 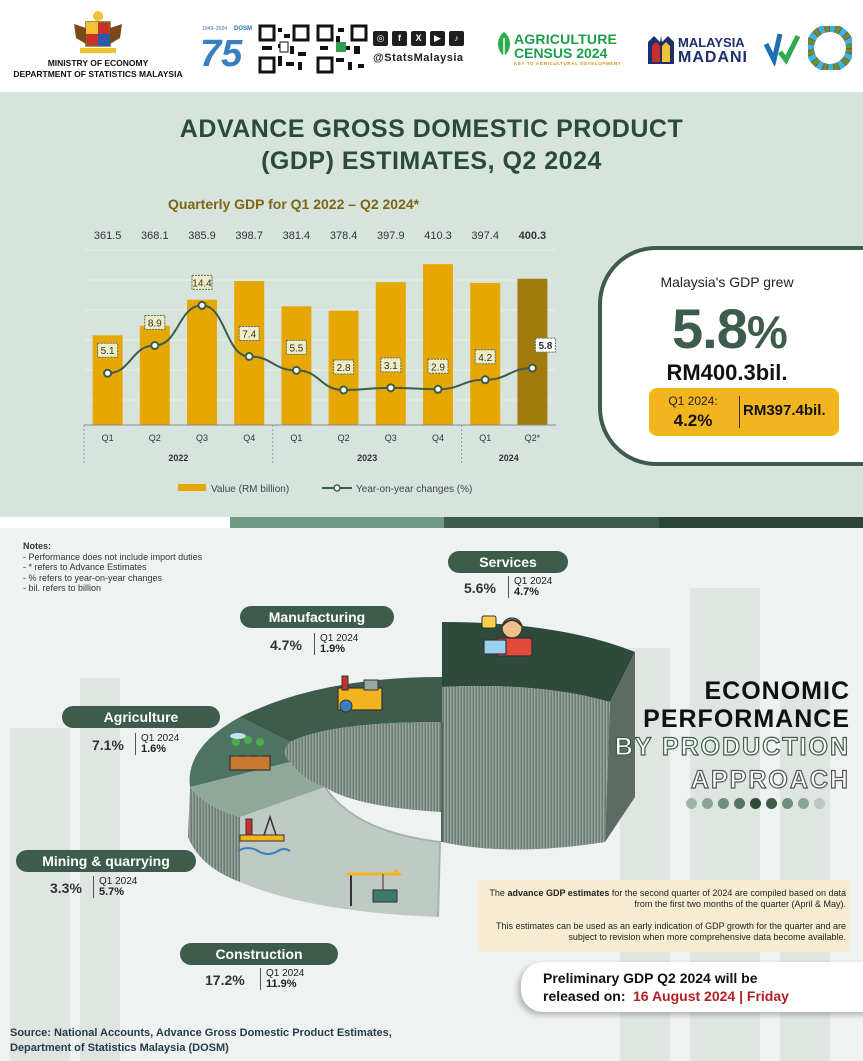 What do you see at coordinates (249, 236) in the screenshot?
I see `bar-label: 398.7` at bounding box center [249, 236].